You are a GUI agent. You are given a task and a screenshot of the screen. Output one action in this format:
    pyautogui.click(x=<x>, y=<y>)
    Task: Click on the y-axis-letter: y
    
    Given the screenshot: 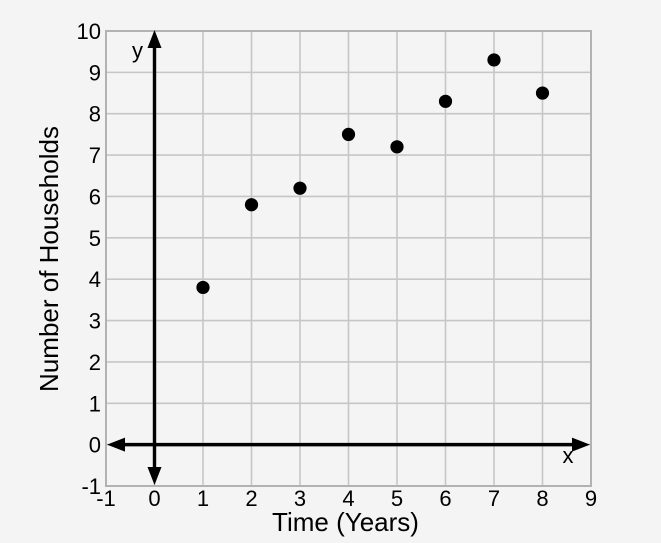 What is the action you would take?
    pyautogui.click(x=137, y=50)
    